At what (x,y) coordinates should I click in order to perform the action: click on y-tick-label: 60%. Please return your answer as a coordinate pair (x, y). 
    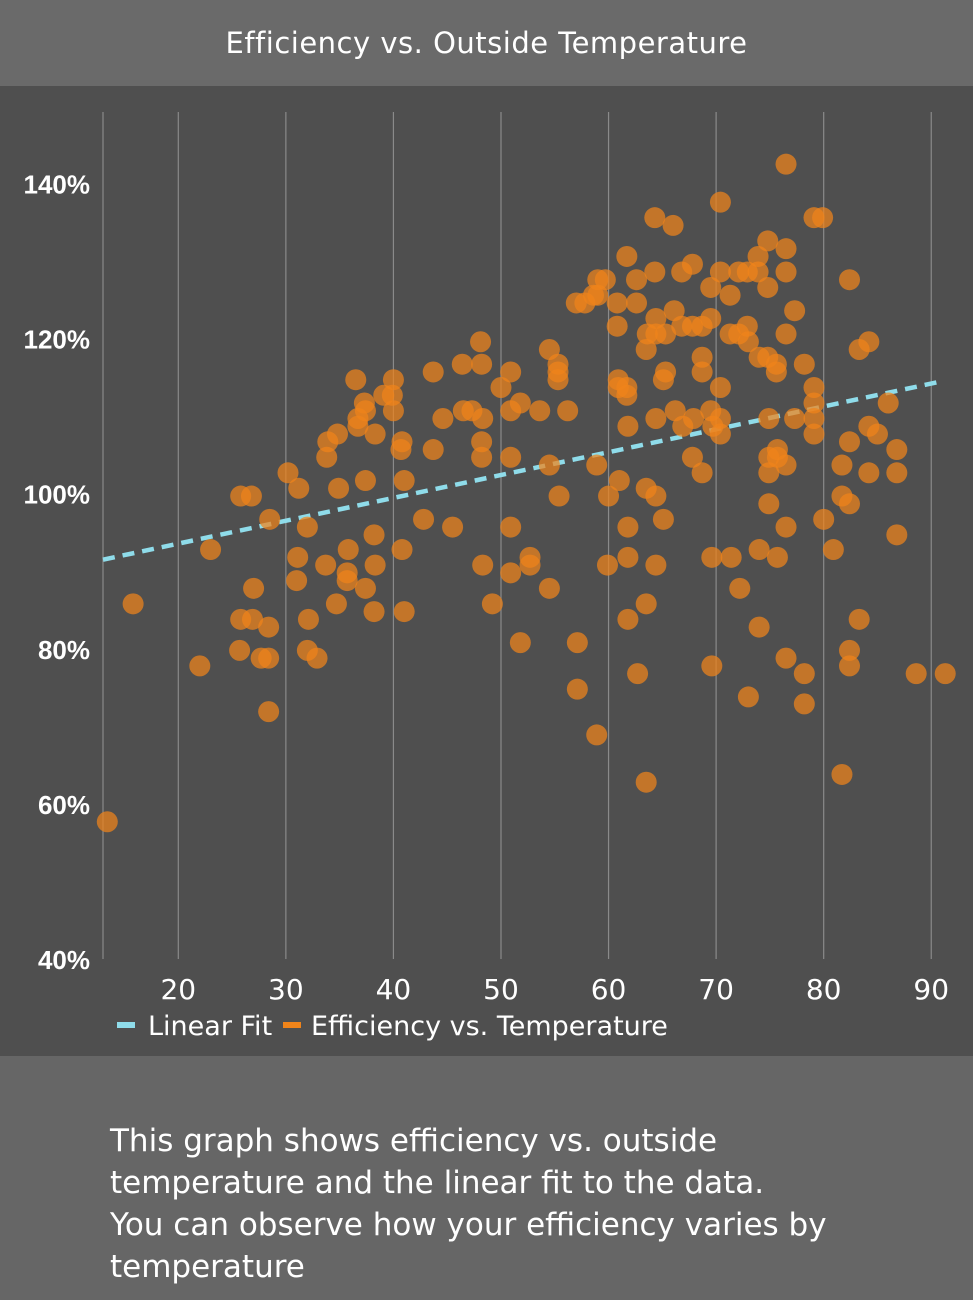
    Looking at the image, I should click on (64, 805).